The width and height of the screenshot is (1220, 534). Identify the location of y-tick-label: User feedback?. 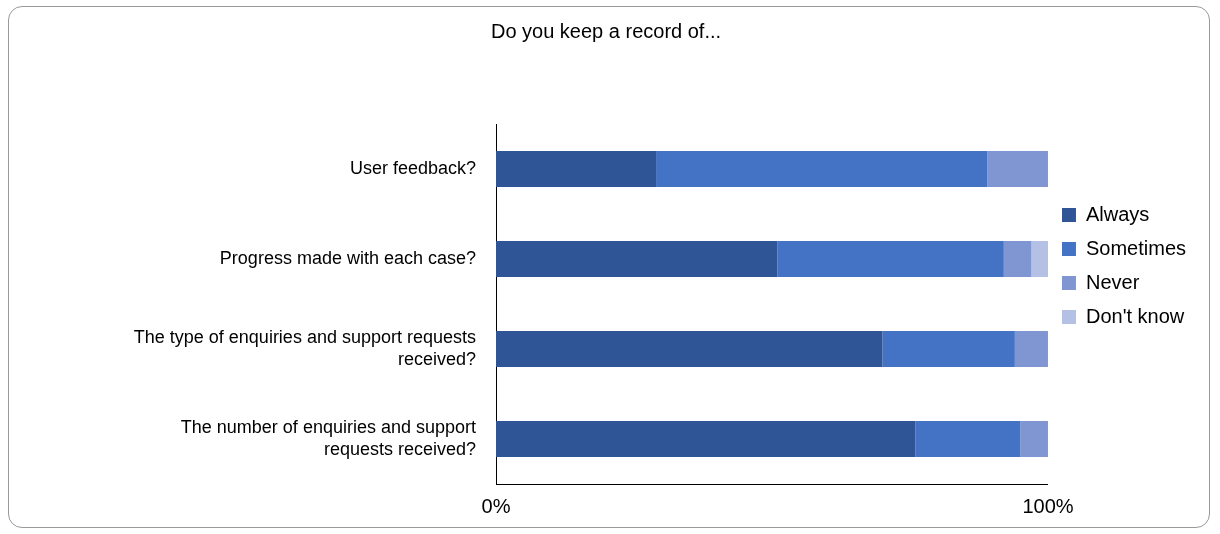
(412, 167).